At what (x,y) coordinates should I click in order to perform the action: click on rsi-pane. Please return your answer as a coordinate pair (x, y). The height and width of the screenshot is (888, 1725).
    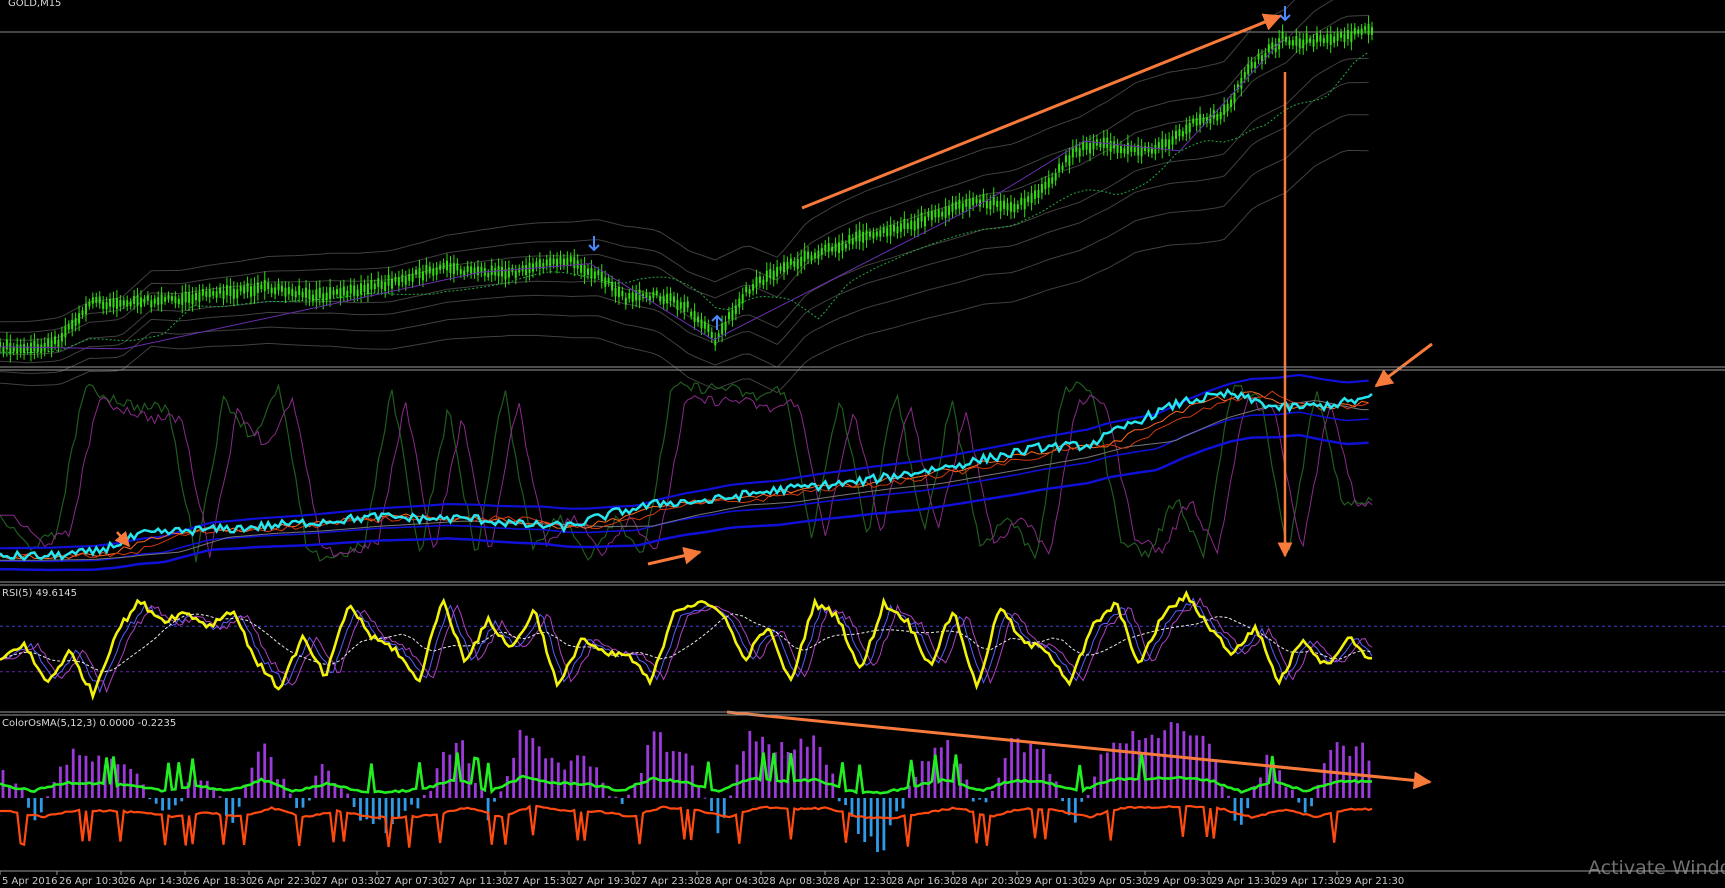
    Looking at the image, I should click on (862, 645).